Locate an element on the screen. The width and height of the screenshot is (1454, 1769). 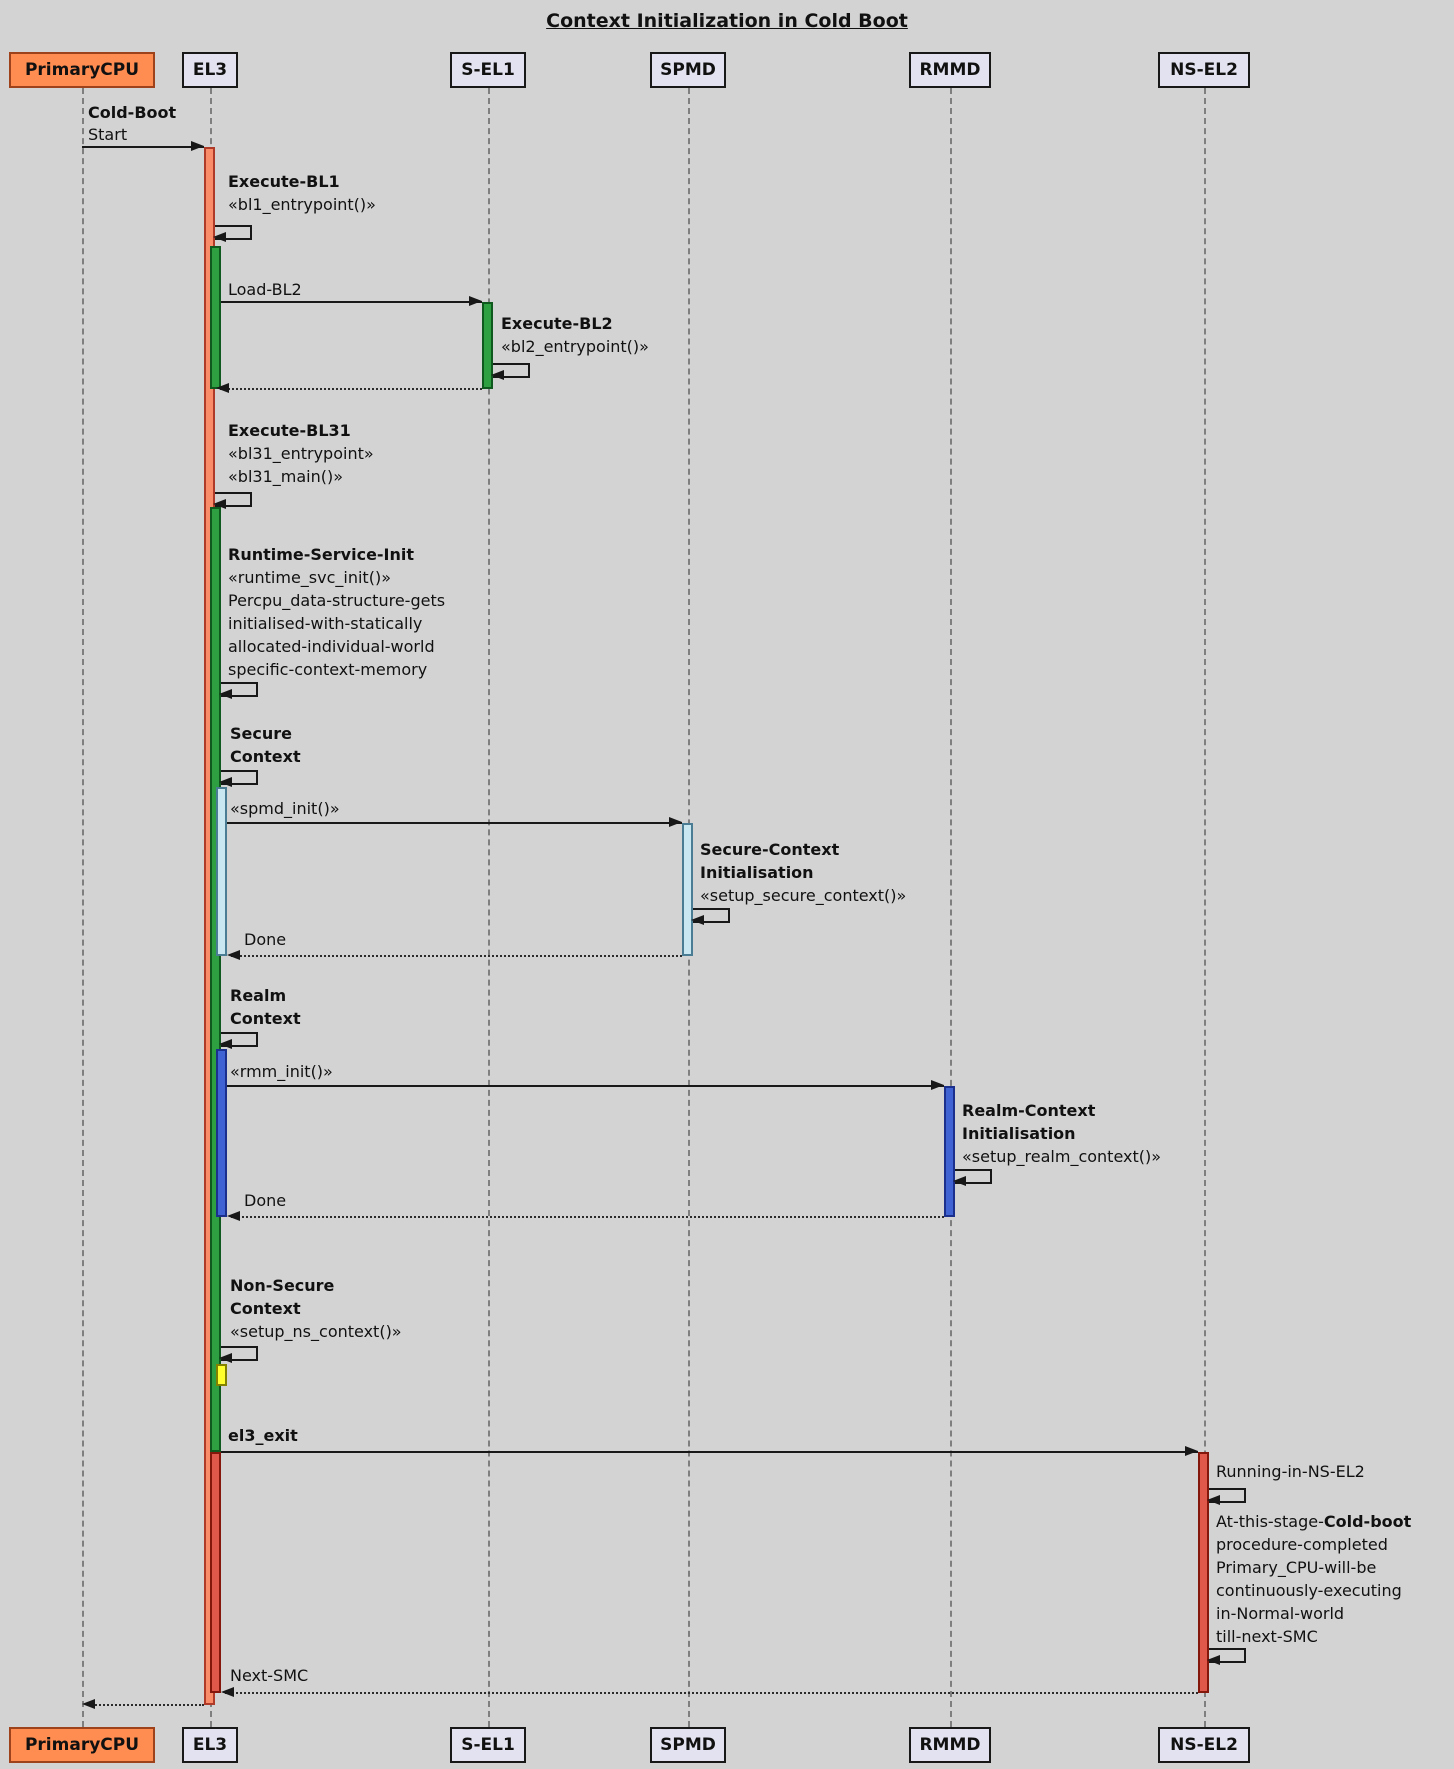
message-load-bl2-label: Load-BL2 is located at coordinates (265, 289).